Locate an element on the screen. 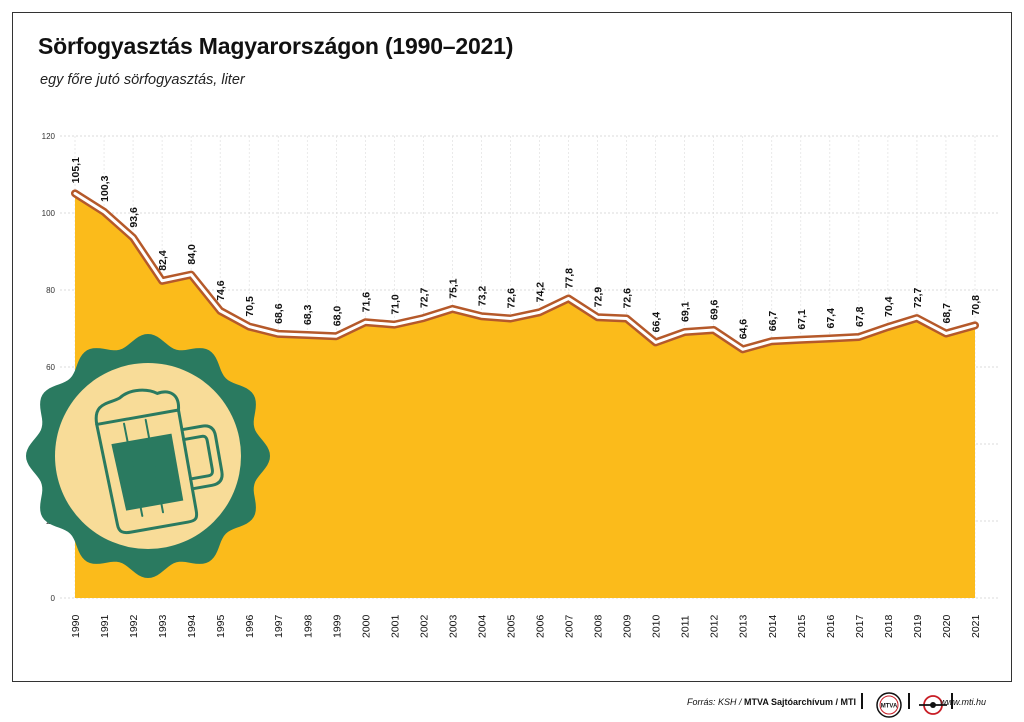 The image size is (1024, 722). data-label: 75,1 is located at coordinates (453, 288).